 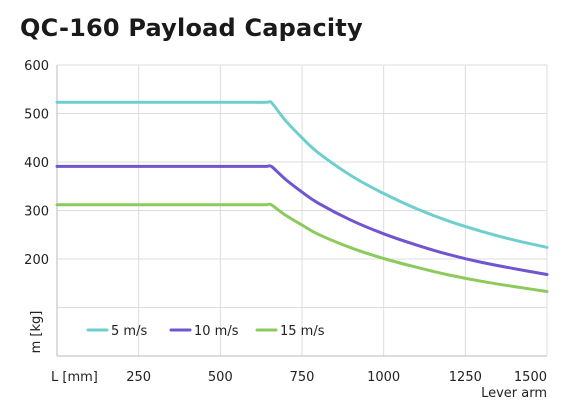 I want to click on legend: 5 m/s 10 m/s 15 m/s, so click(x=205, y=331).